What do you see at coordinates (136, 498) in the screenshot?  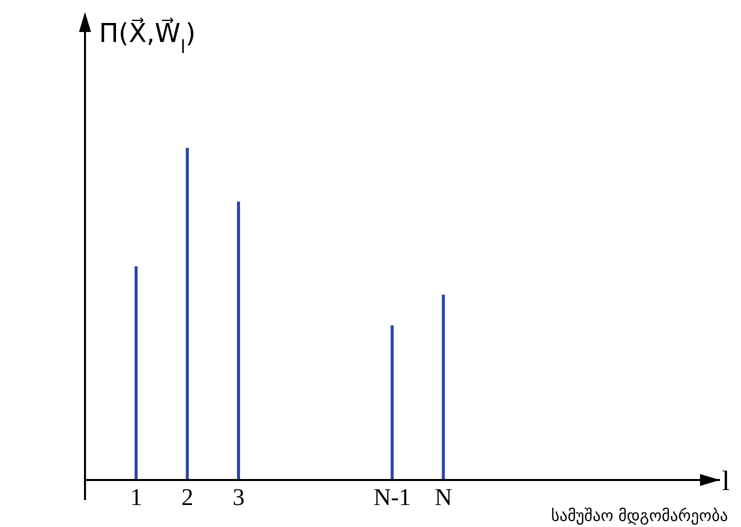 I see `x-tick-label: 1` at bounding box center [136, 498].